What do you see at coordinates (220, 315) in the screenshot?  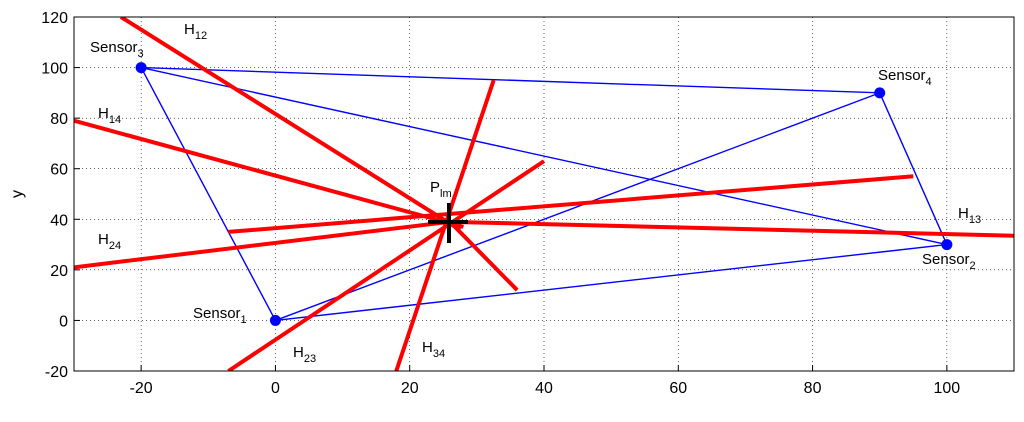 I see `annotation: Sensor1` at bounding box center [220, 315].